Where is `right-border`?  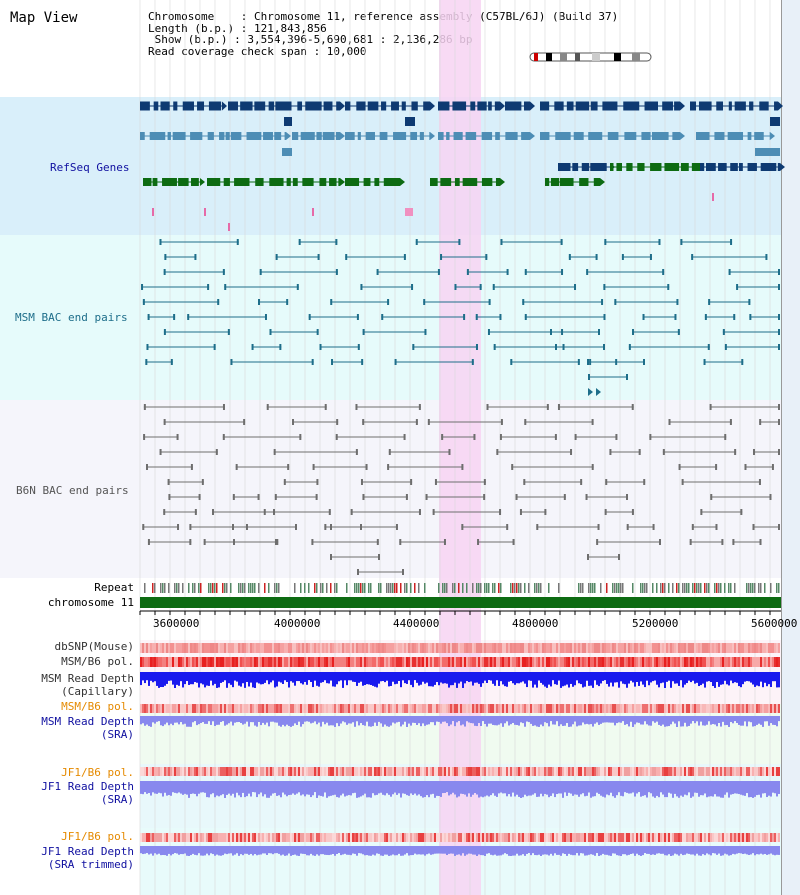
right-border is located at coordinates (781, 447).